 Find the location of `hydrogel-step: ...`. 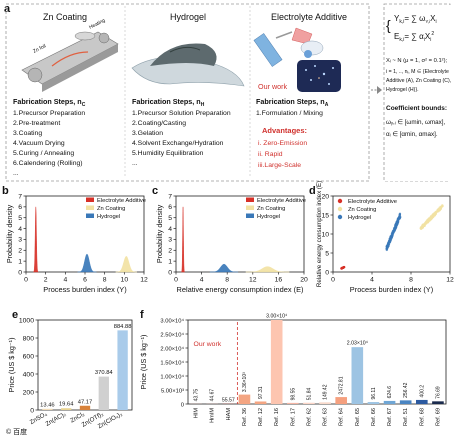

hydrogel-step: ... is located at coordinates (135, 163).